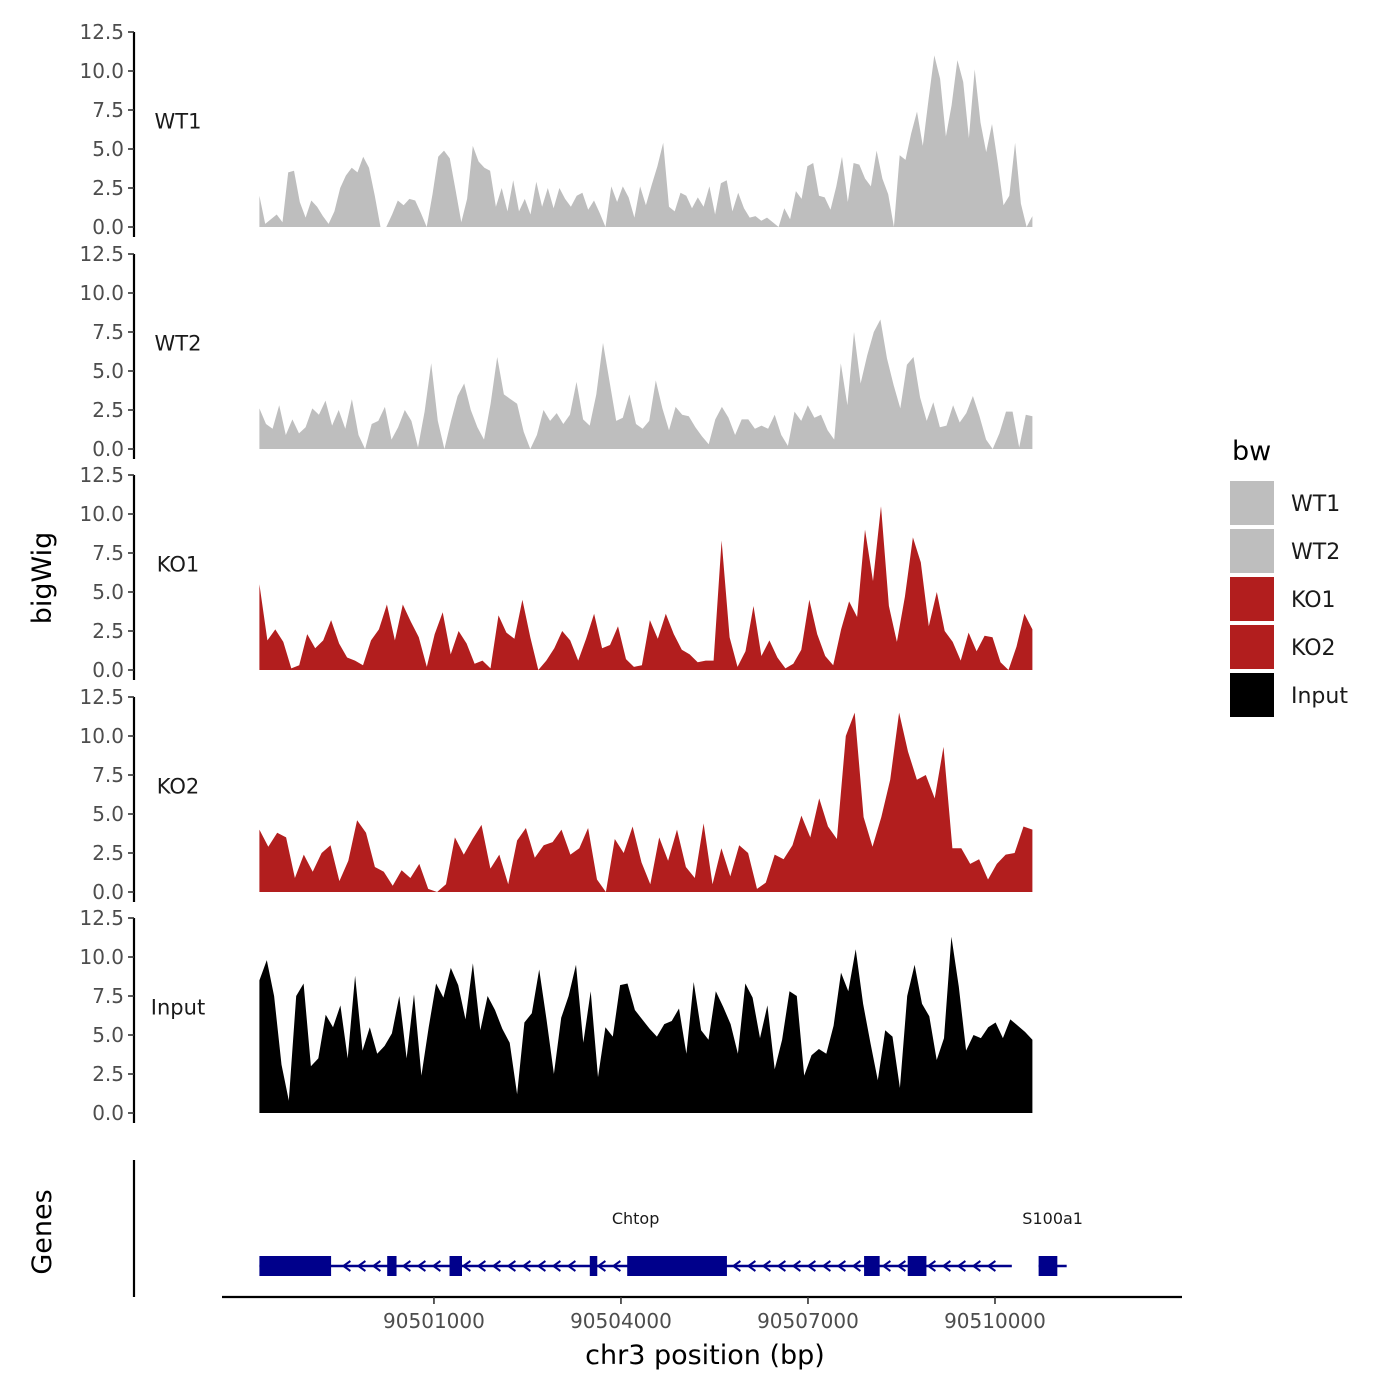 The image size is (1400, 1400). I want to click on track-wt2: 0.0 2.5 5.0 7.5 10.0 12.5 WT2, so click(556, 351).